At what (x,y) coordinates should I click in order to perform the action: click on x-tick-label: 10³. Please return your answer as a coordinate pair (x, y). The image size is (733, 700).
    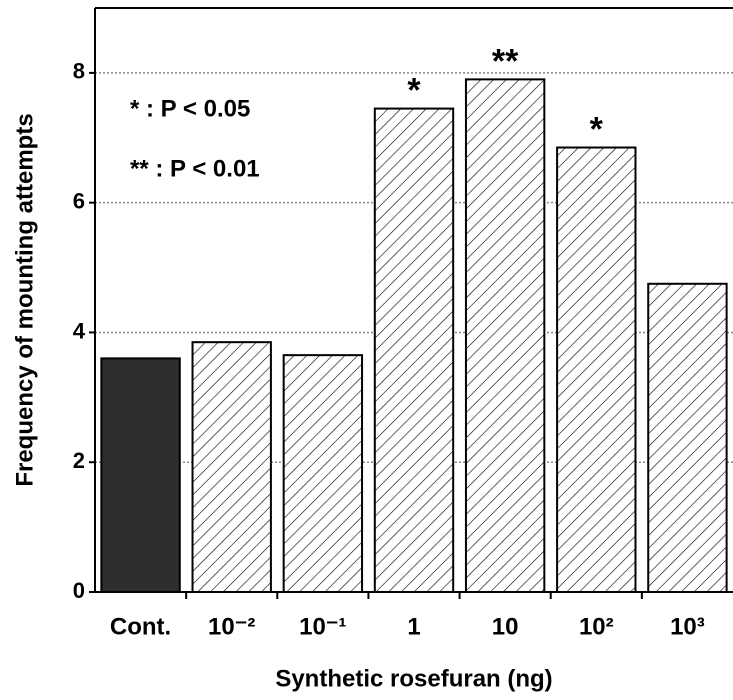
    Looking at the image, I should click on (687, 626).